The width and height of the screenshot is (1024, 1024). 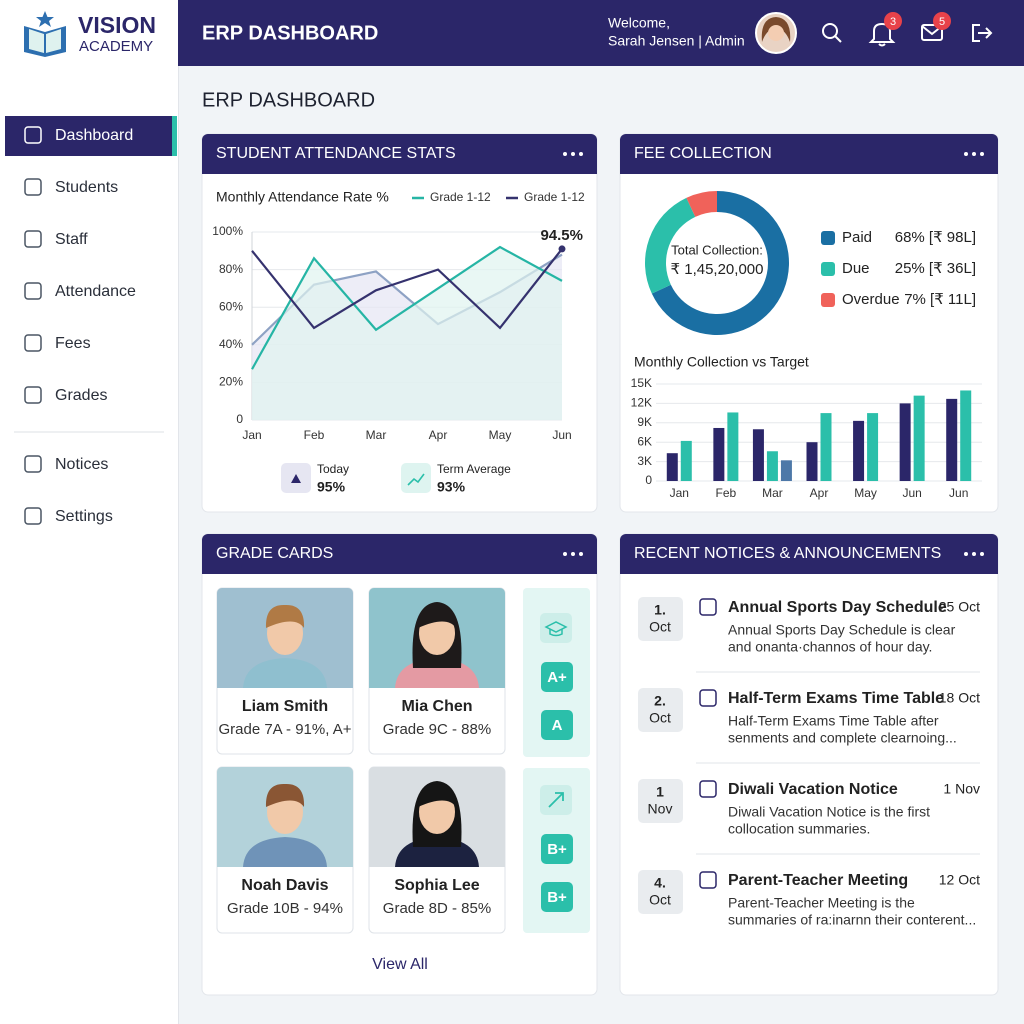 I want to click on student-detail: Grade 9C - 88%, so click(x=437, y=729).